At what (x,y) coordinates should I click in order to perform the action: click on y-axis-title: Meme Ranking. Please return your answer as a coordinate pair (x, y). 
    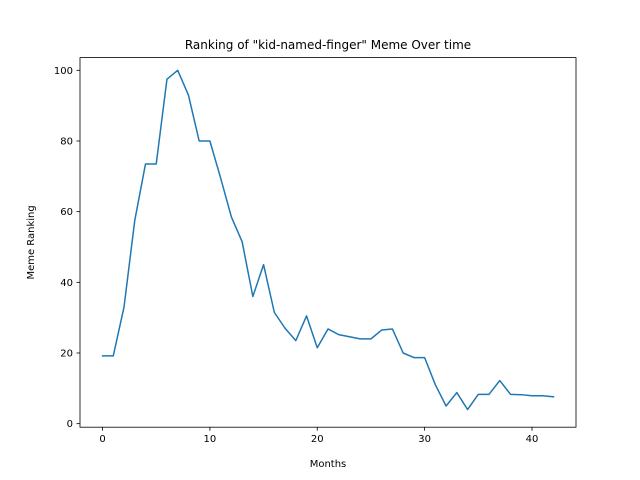
    Looking at the image, I should click on (31, 242).